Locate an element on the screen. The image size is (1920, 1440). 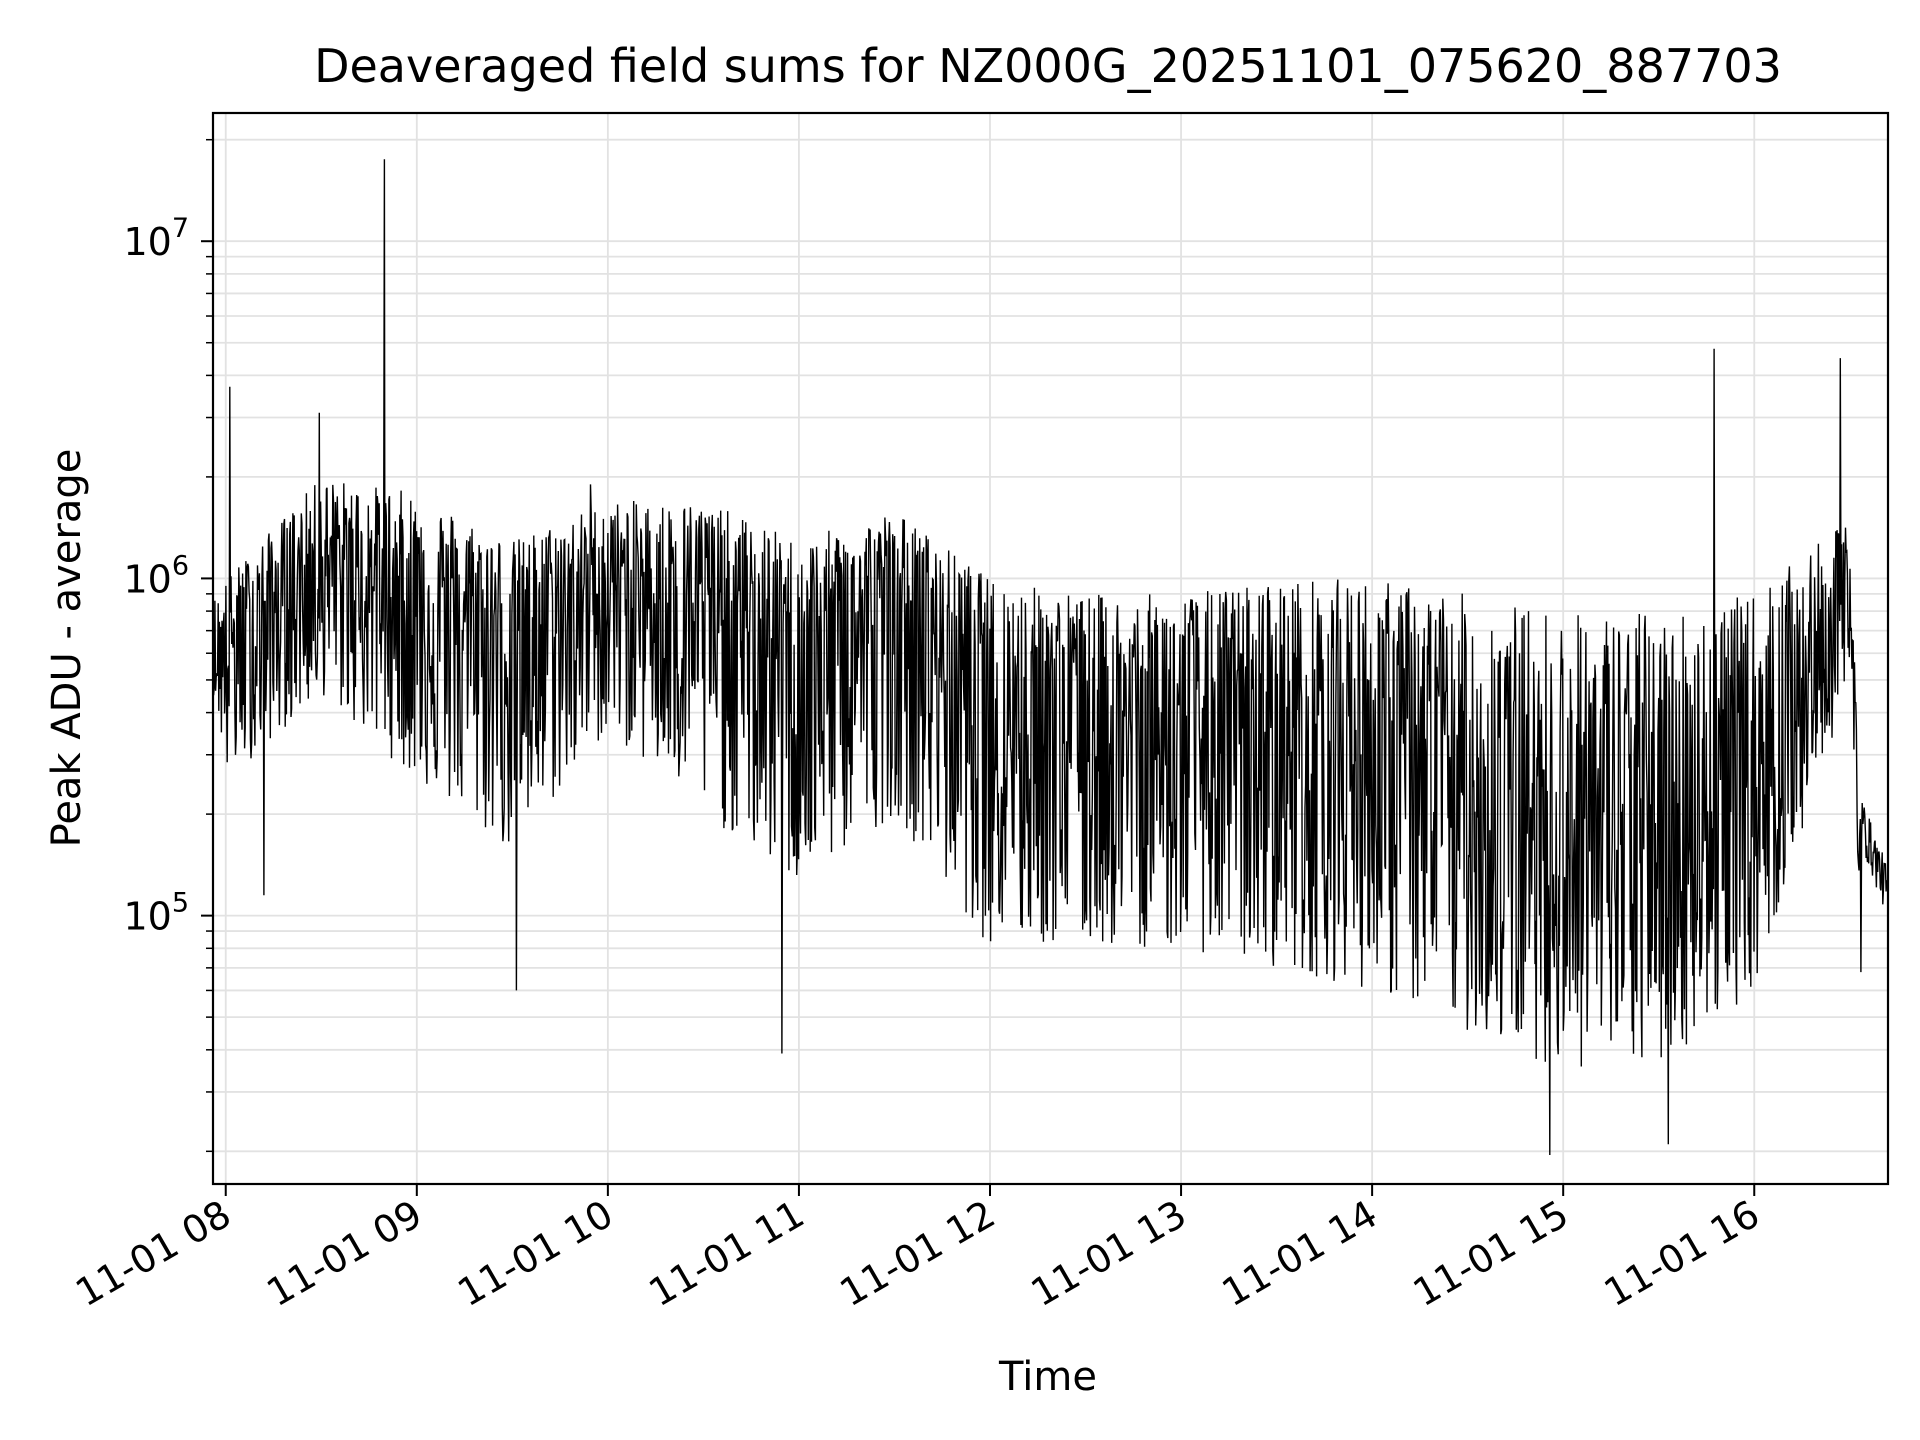
y-axis-ticks: 10⁵ 10⁶ 10⁷ is located at coordinates (168, 645).